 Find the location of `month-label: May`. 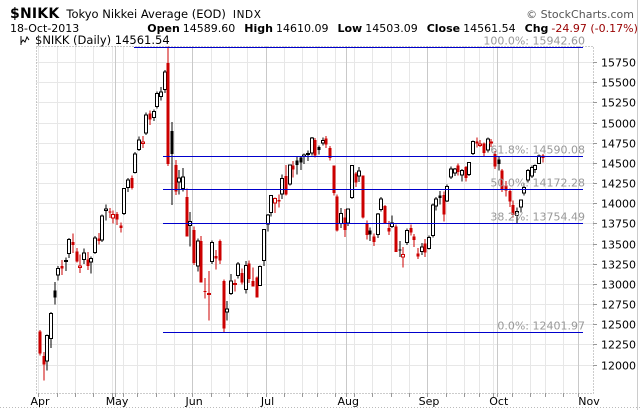

month-label: May is located at coordinates (117, 401).